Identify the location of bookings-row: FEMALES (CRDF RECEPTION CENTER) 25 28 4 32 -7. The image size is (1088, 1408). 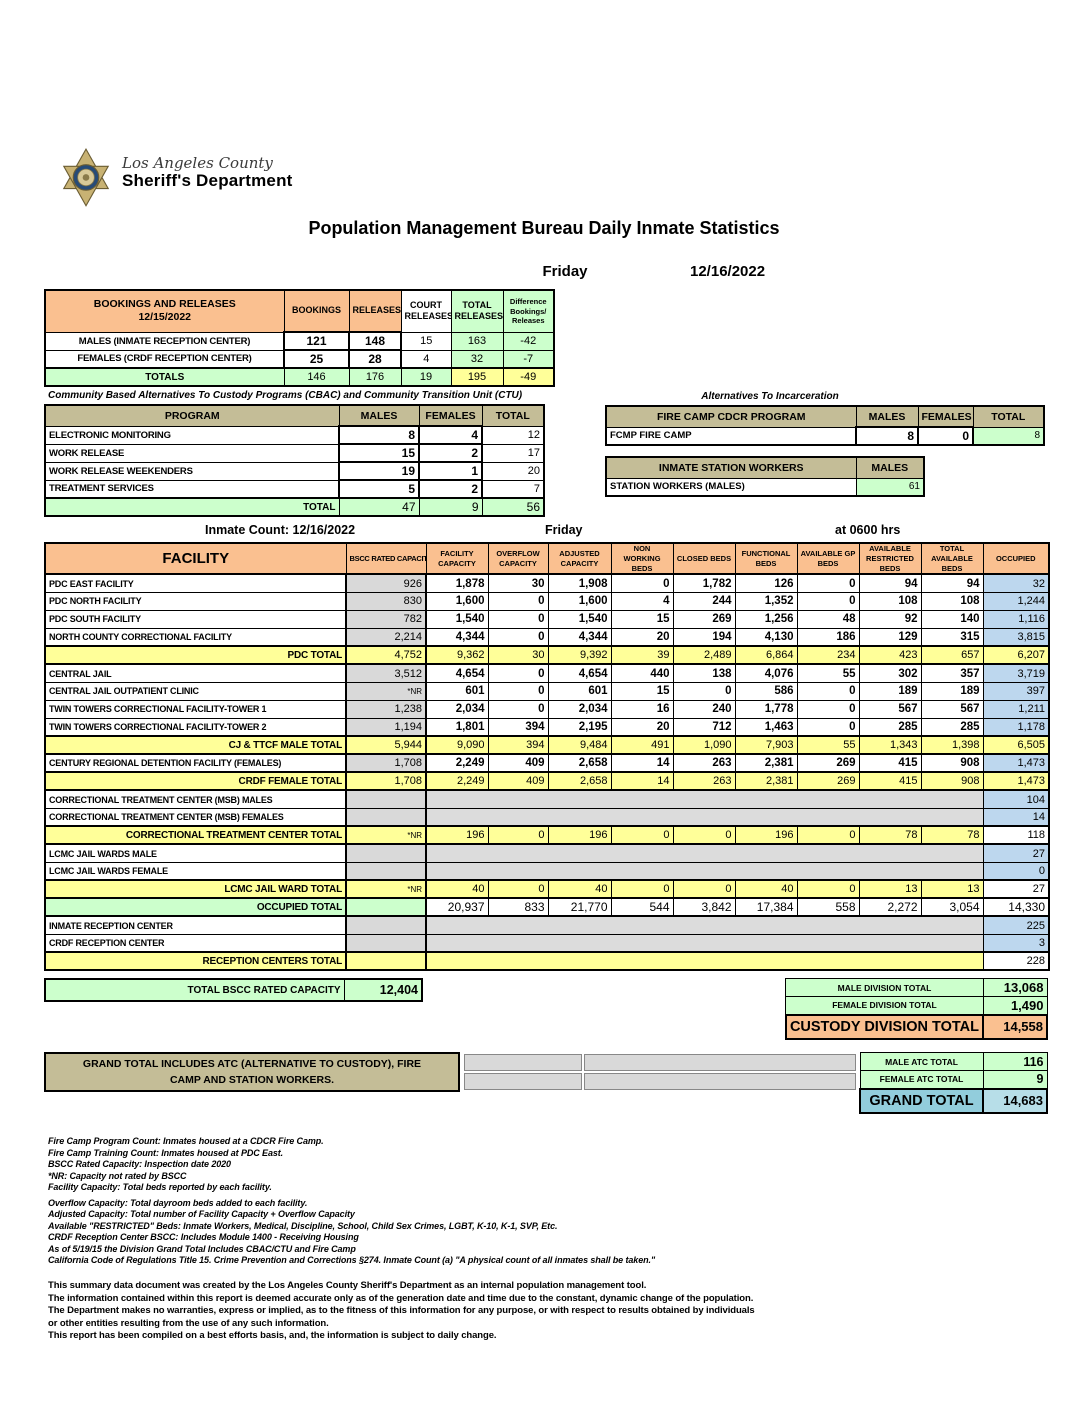
(299, 359).